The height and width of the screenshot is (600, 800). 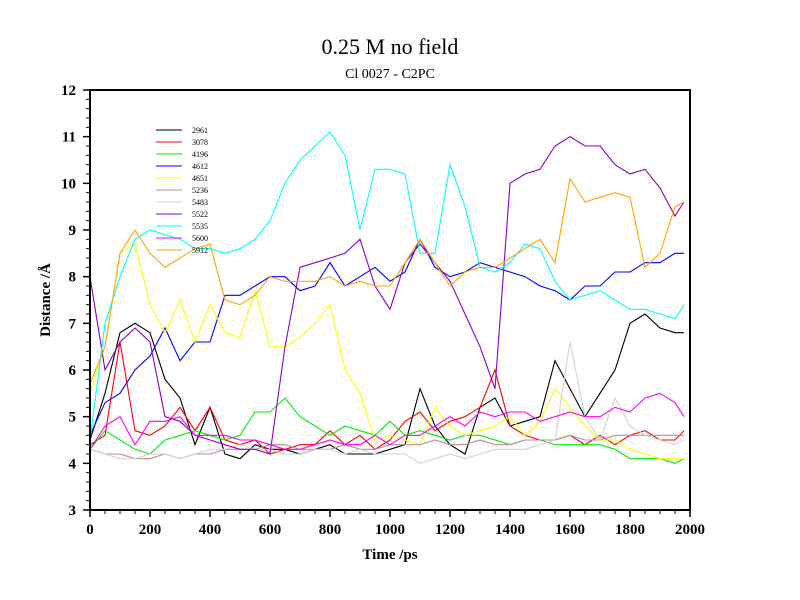 I want to click on chart-title: 0.25 M no field, so click(x=390, y=46).